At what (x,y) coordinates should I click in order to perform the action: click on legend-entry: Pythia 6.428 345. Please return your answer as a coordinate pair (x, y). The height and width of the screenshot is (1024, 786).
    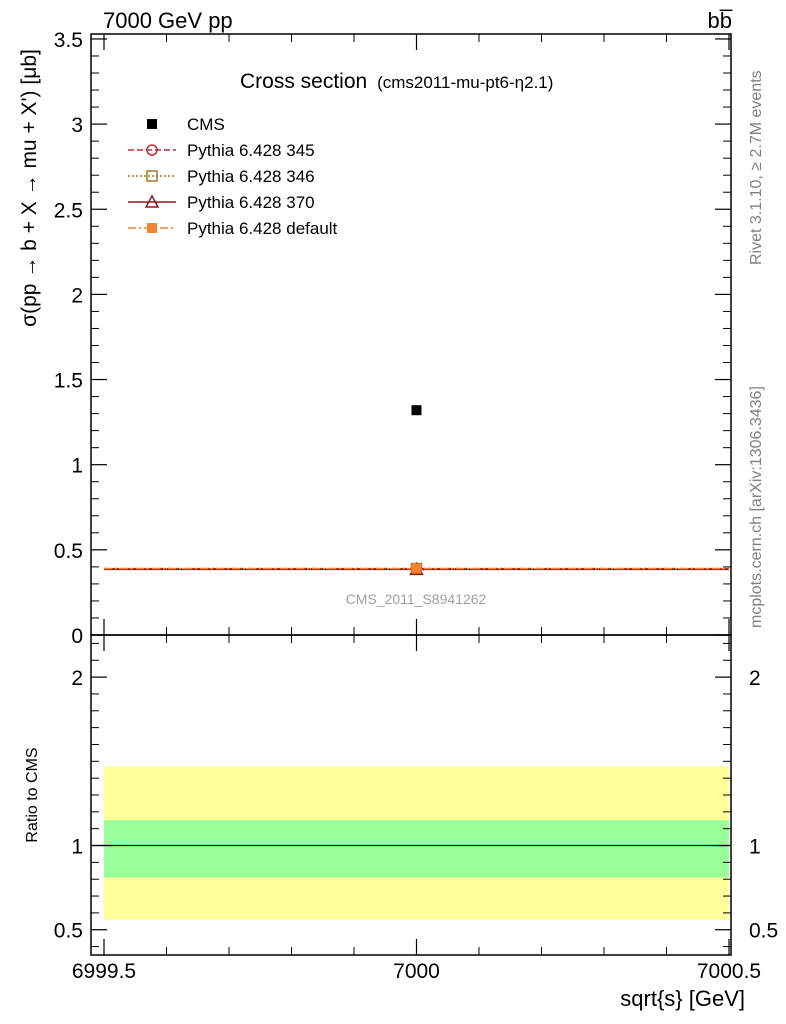
    Looking at the image, I should click on (221, 150).